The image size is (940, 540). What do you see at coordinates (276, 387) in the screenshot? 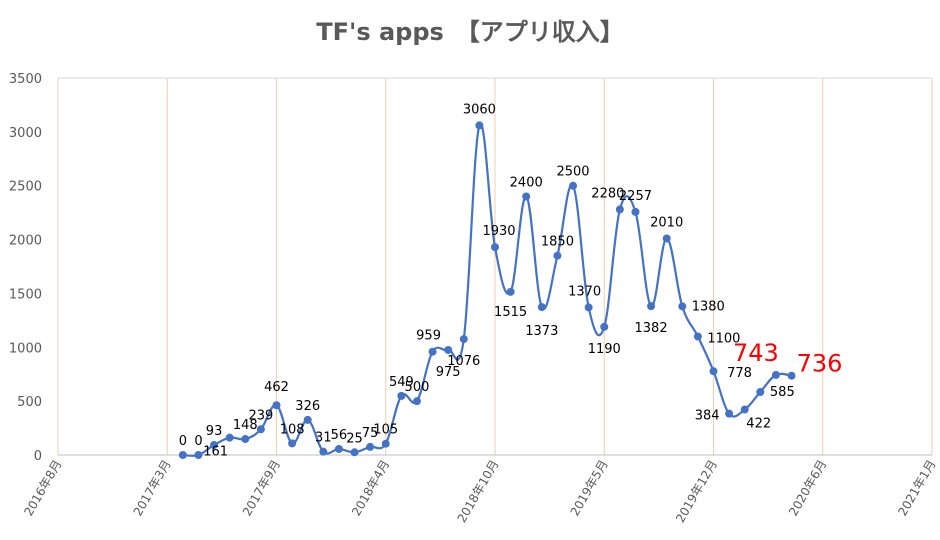
I see `data-label: 462` at bounding box center [276, 387].